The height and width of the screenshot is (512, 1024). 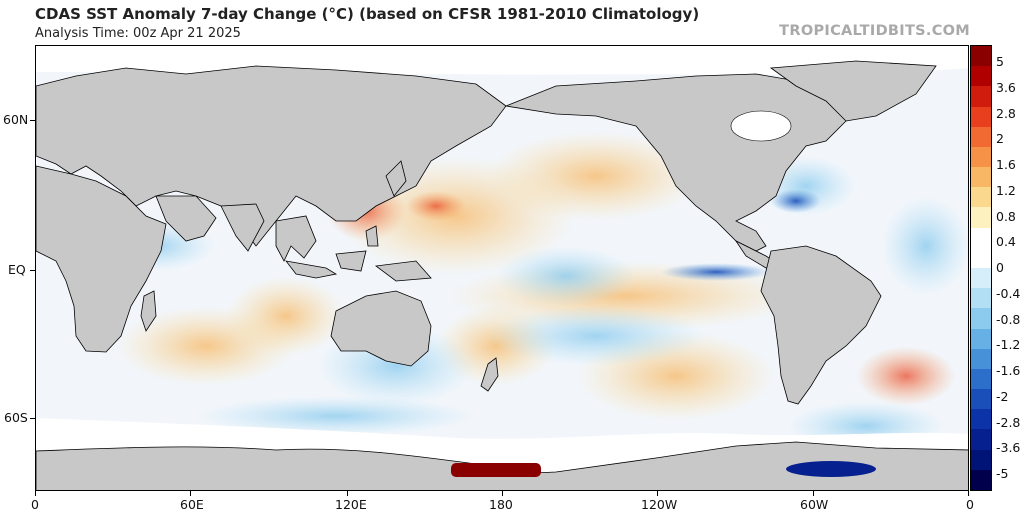 I want to click on land-africa, so click(x=101, y=259).